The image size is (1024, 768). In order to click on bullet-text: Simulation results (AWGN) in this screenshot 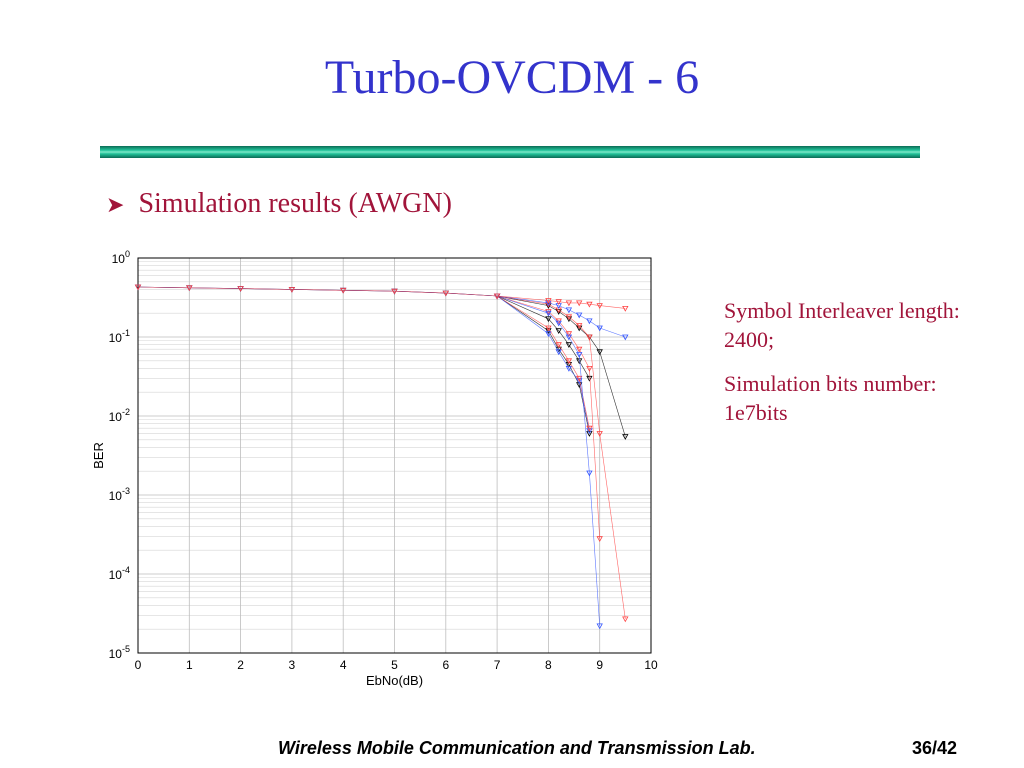, I will do `click(295, 203)`.